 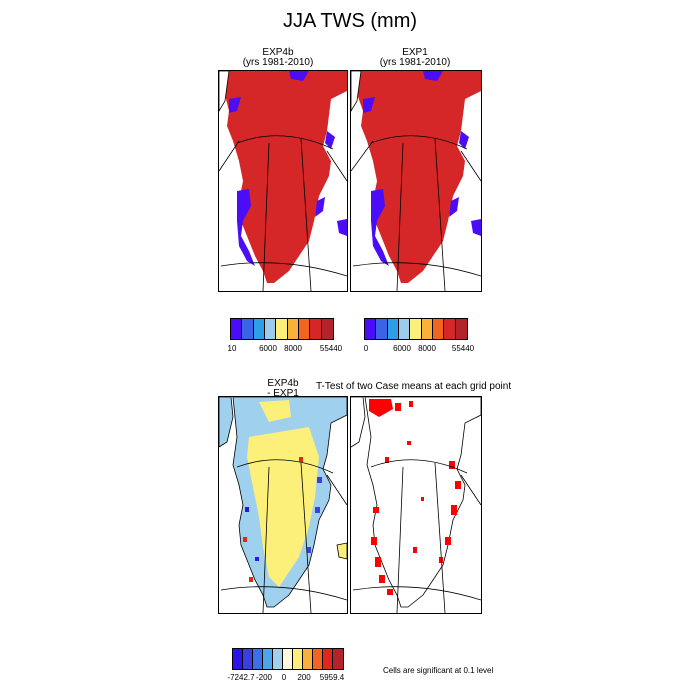 I want to click on significance-note: Cells are significant at 0.1 level, so click(x=438, y=670).